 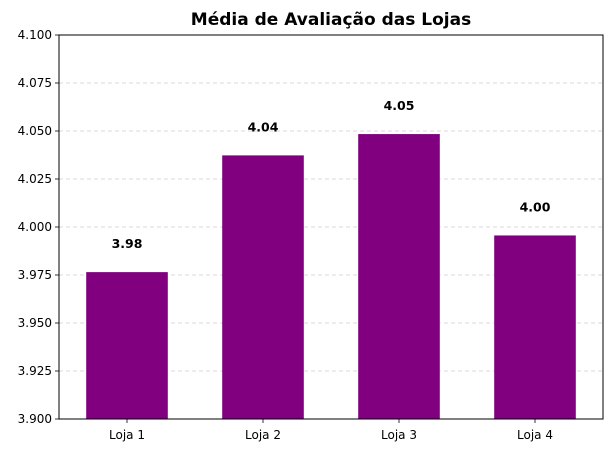 I want to click on chart-title: Média de Avaliação das Lojas, so click(x=331, y=20).